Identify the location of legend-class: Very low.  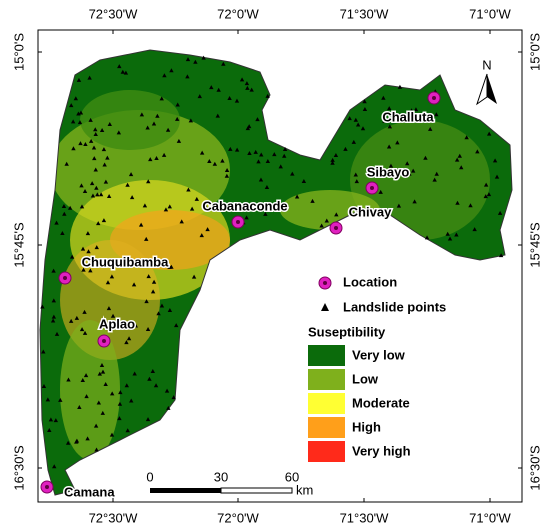
(379, 354).